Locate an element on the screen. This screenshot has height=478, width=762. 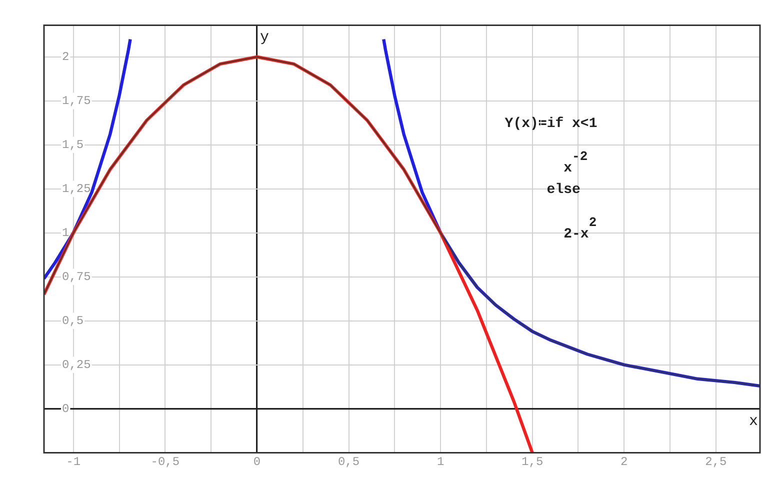
x-tick-label: 0,5 is located at coordinates (349, 462).